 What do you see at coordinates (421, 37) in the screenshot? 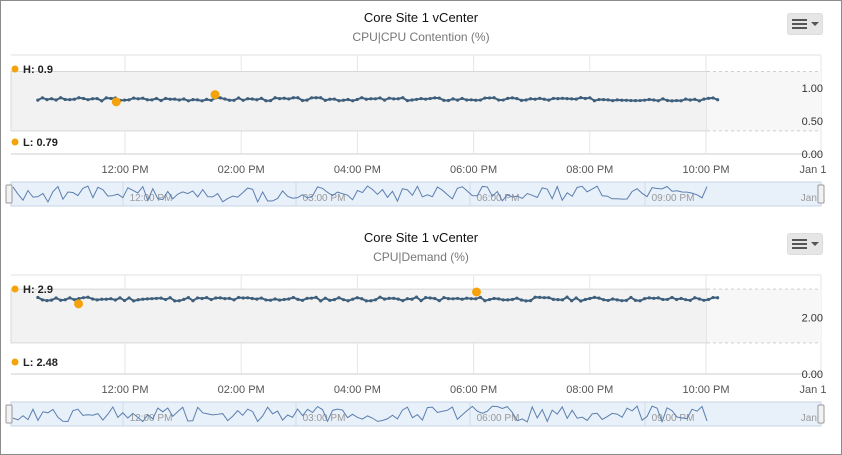
I see `chart-subtitle: CPU|CPU Contention (%)` at bounding box center [421, 37].